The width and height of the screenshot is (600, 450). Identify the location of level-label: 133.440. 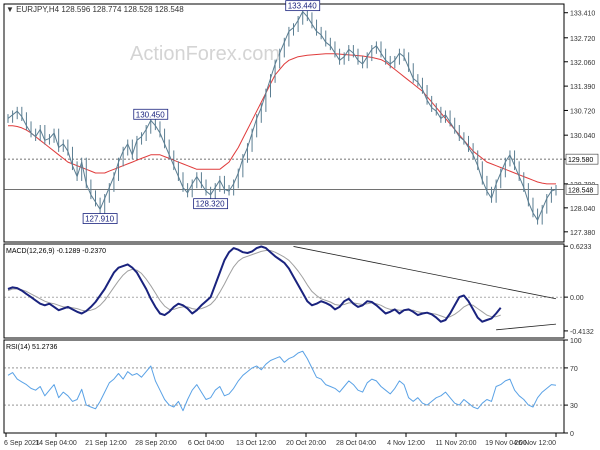
(302, 6).